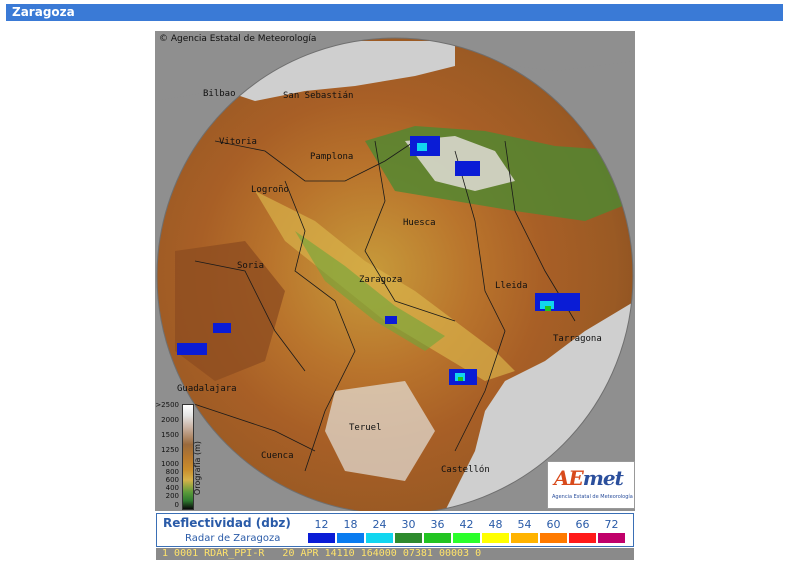  Describe the element at coordinates (408, 524) in the screenshot. I see `legend-value: 30` at that location.